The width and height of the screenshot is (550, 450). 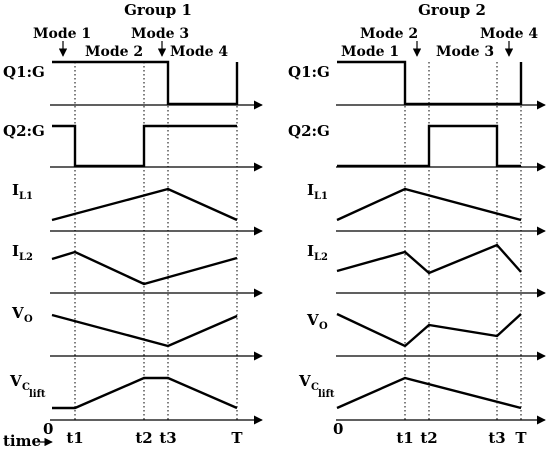 What do you see at coordinates (429, 393) in the screenshot?
I see `group-2-vclift-waveform` at bounding box center [429, 393].